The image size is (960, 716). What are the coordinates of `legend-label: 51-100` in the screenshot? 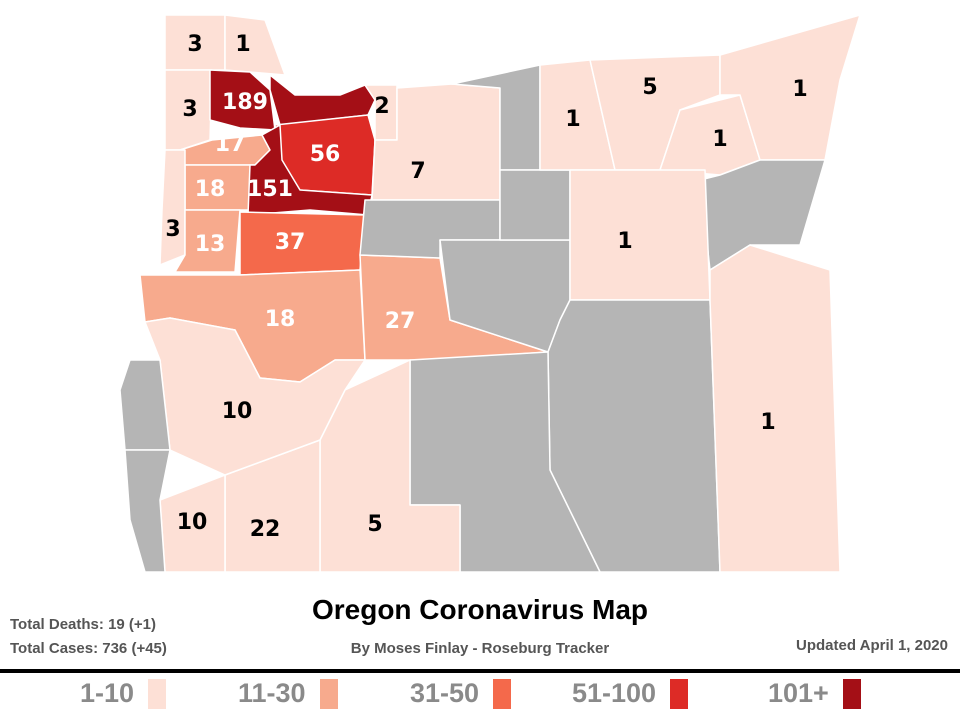 It's located at (614, 693).